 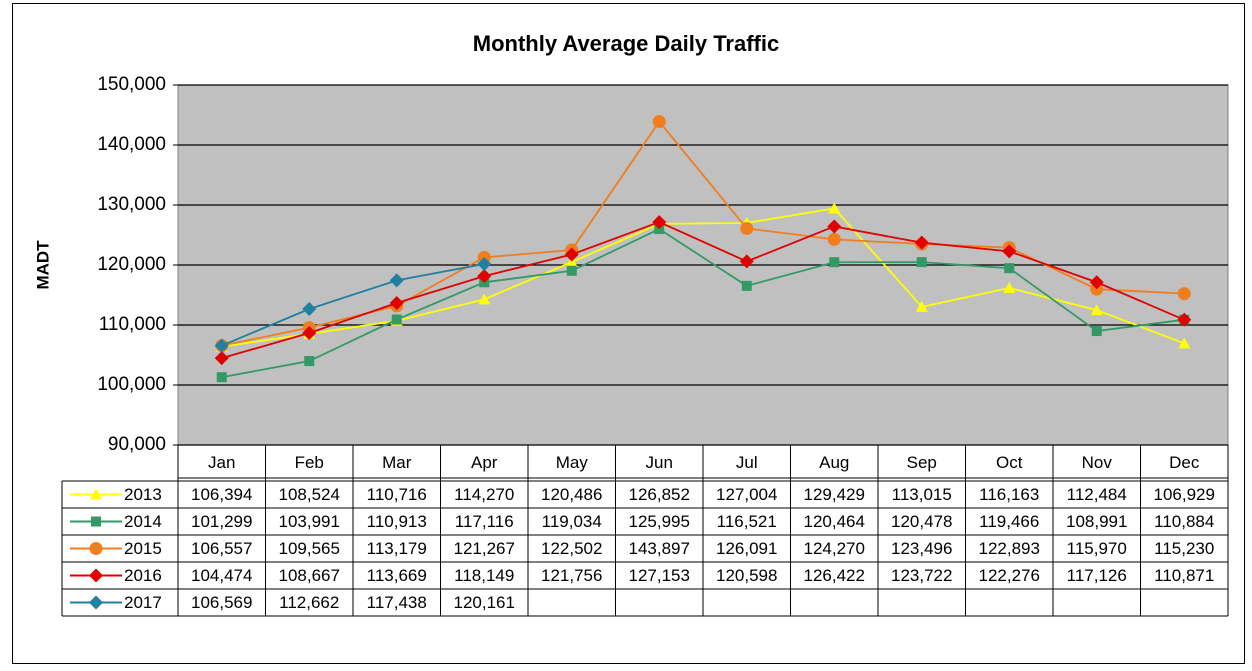 What do you see at coordinates (131, 384) in the screenshot?
I see `y-tick-label: 100,000` at bounding box center [131, 384].